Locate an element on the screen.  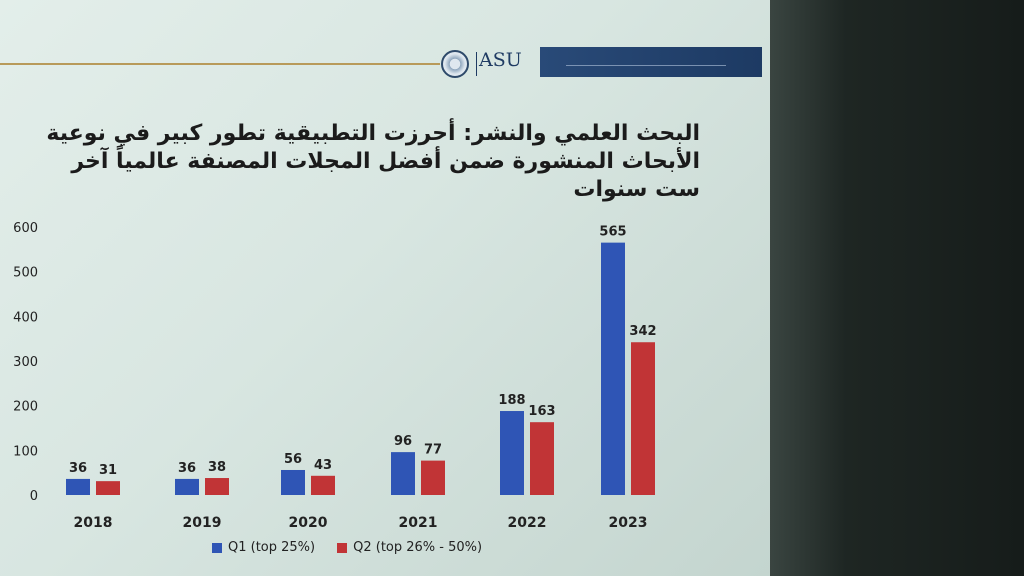
bar-q2-2021 is located at coordinates (433, 477).